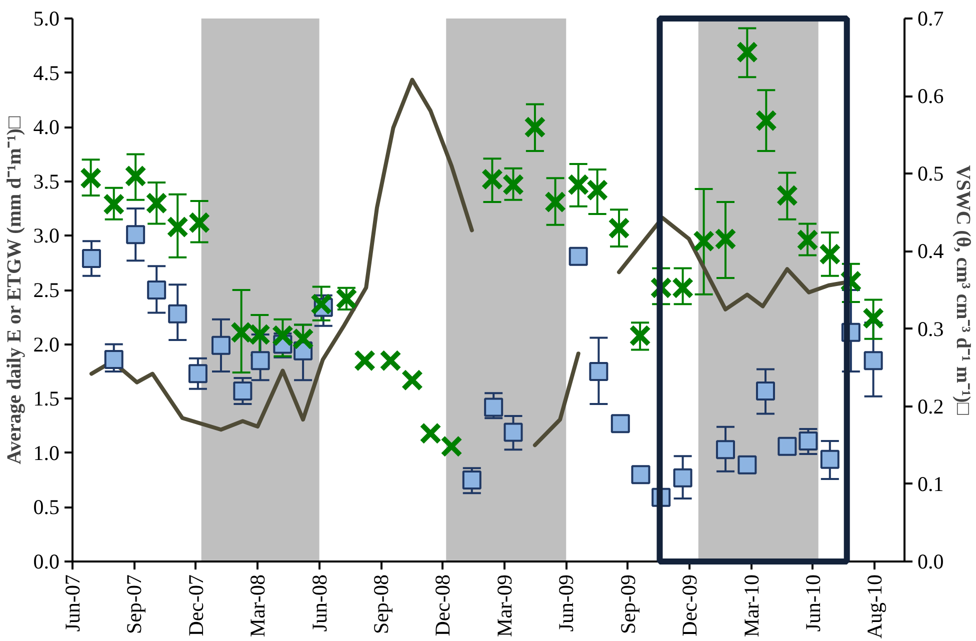  I want to click on y-tick-label: 4.5, so click(46, 72).